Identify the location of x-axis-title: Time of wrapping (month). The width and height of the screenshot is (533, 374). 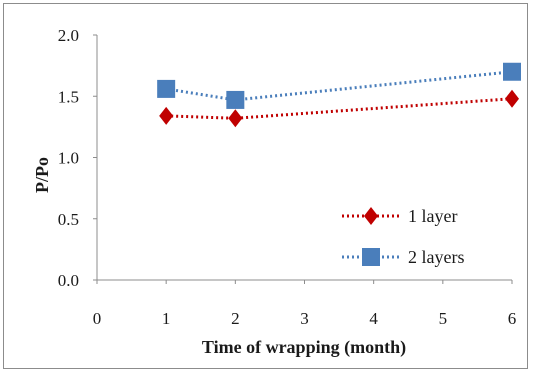
(304, 347).